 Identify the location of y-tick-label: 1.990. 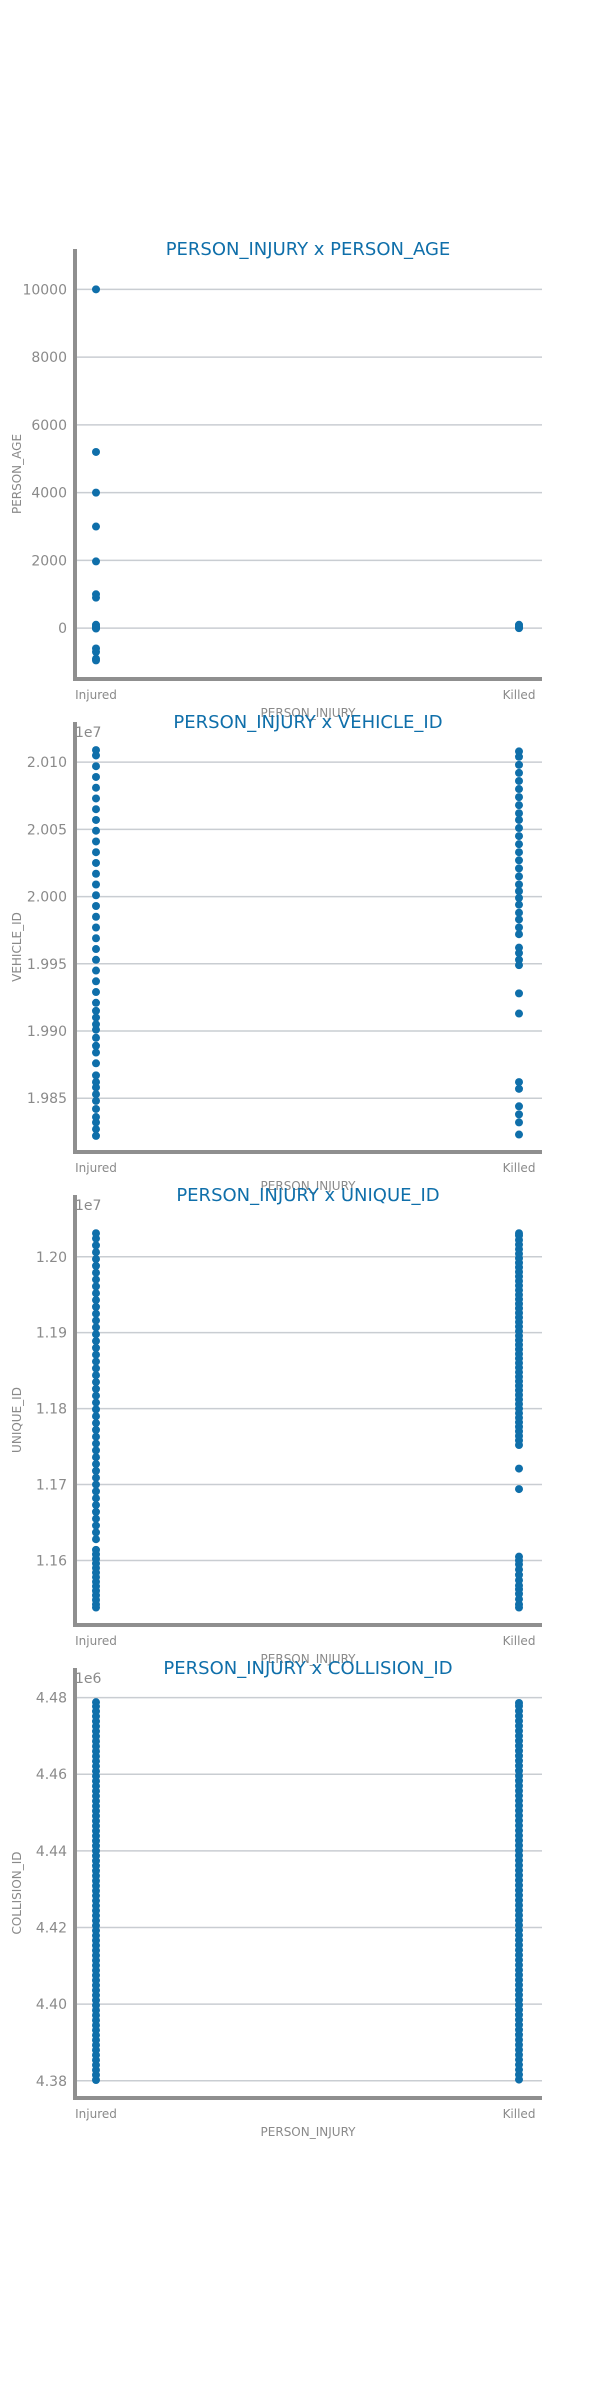
(47, 1032).